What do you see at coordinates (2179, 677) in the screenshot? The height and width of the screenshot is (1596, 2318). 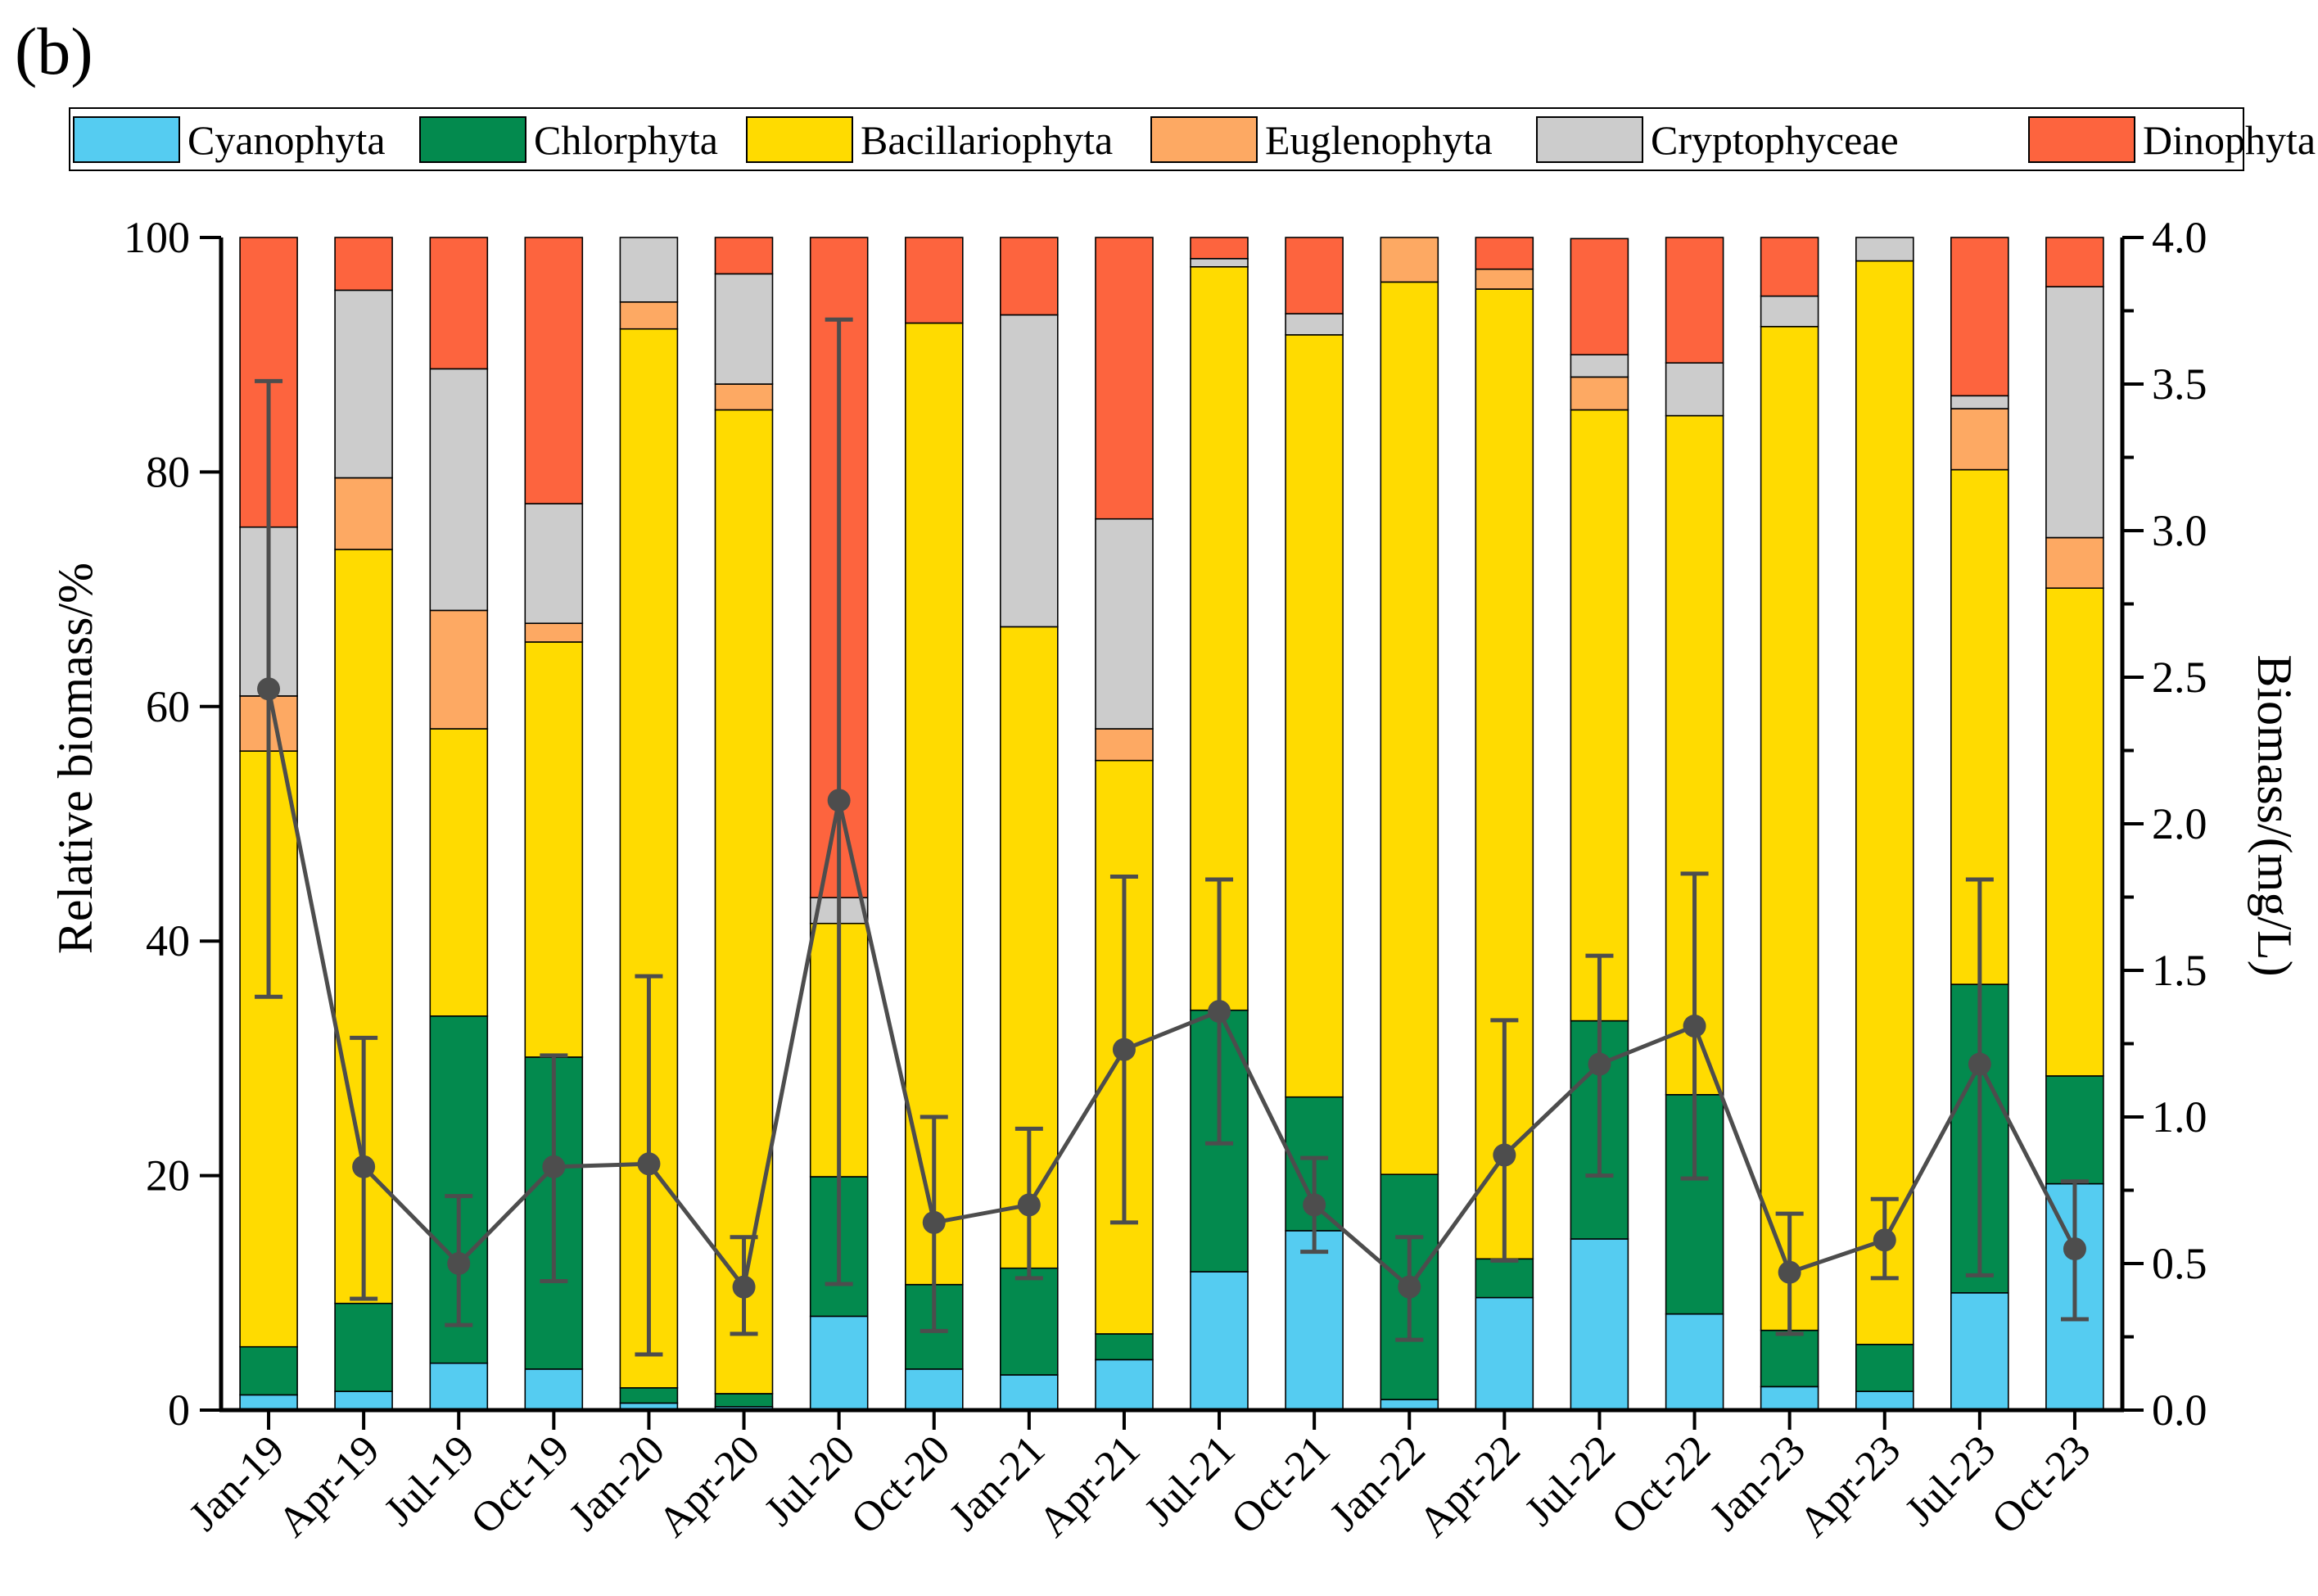 I see `y2-tick-label: 2.5` at bounding box center [2179, 677].